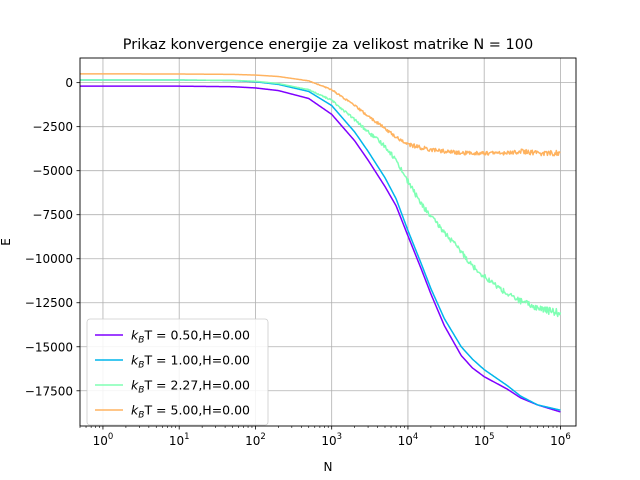  I want to click on x-axis-label: N, so click(328, 467).